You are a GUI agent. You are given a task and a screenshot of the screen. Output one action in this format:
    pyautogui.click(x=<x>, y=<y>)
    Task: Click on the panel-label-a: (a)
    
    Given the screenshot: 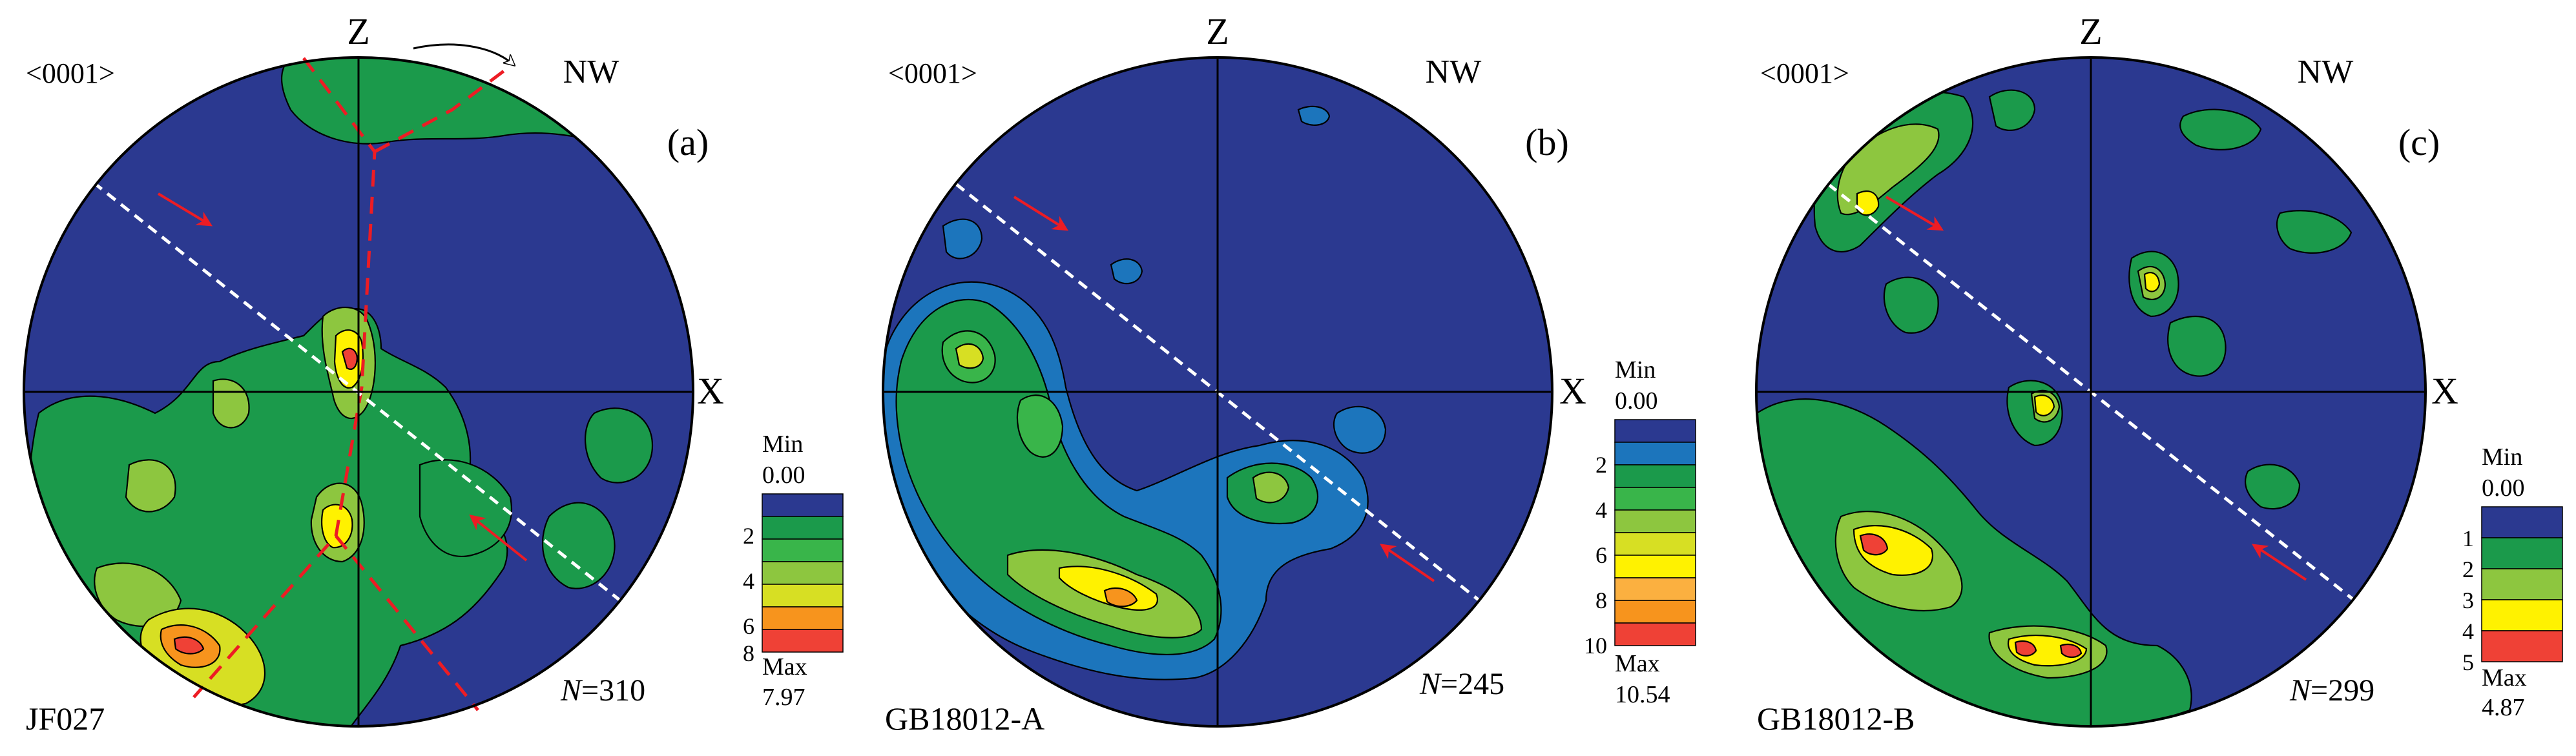 What is the action you would take?
    pyautogui.click(x=688, y=142)
    